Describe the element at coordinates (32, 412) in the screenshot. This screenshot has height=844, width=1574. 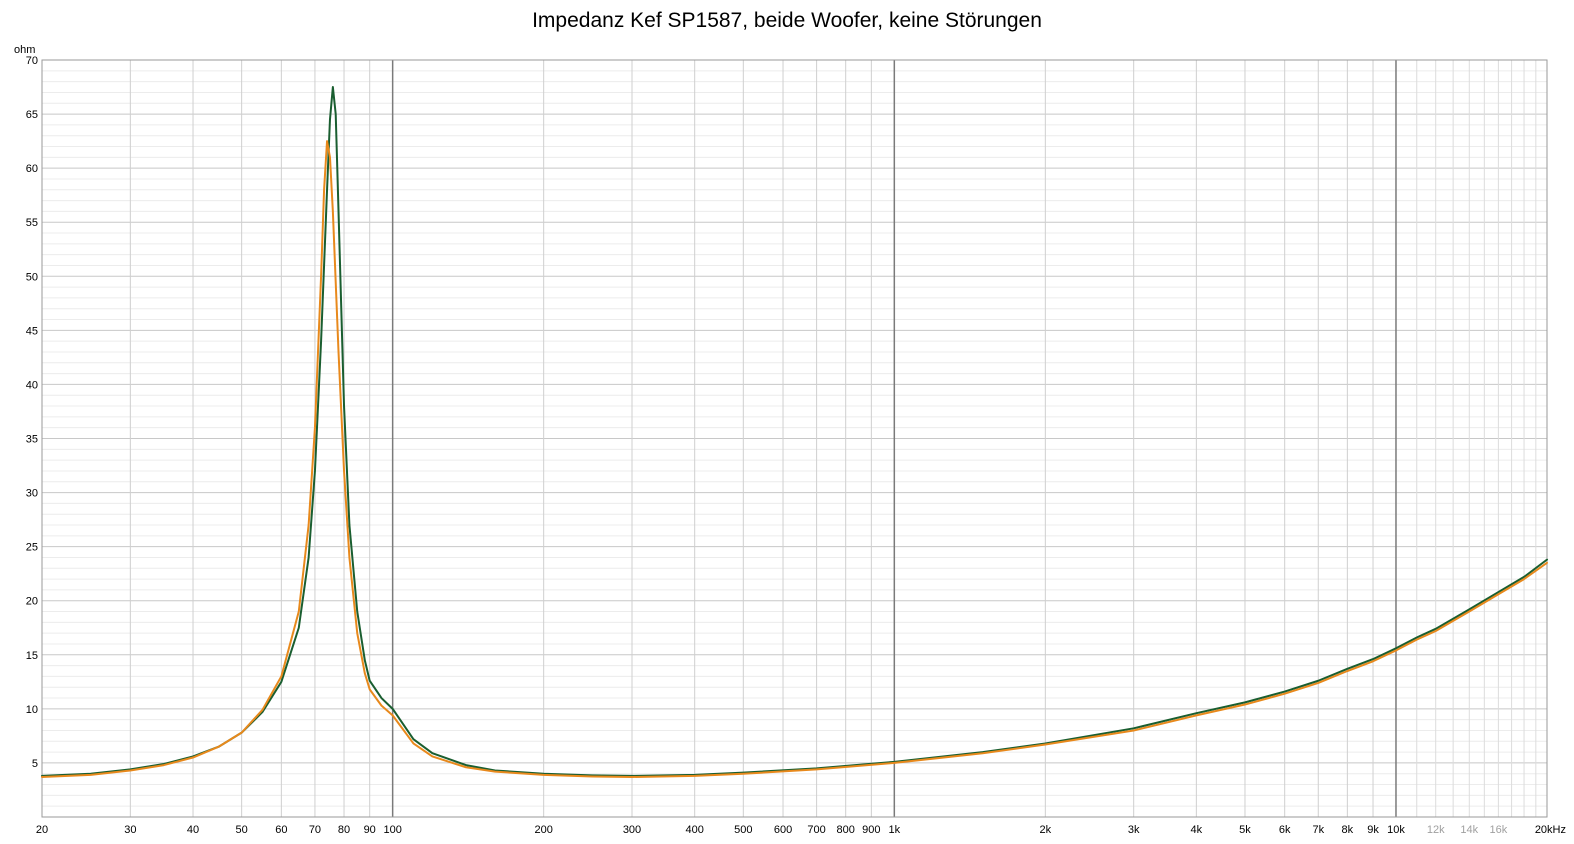
I see `y-tick-labels: 5 10 15 20 25 30 35 40 45 50 55 60 65 70` at that location.